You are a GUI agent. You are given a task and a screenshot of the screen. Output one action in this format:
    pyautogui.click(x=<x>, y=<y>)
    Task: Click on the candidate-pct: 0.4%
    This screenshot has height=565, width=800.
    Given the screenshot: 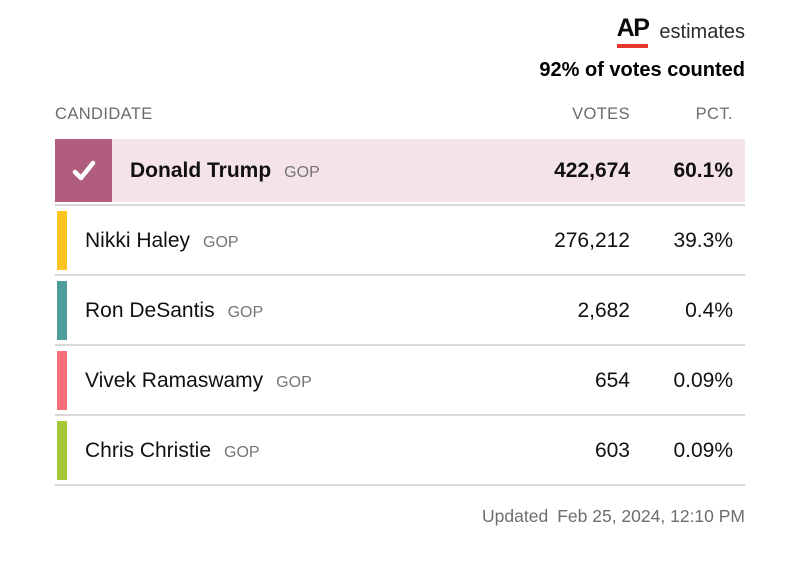 What is the action you would take?
    pyautogui.click(x=709, y=310)
    